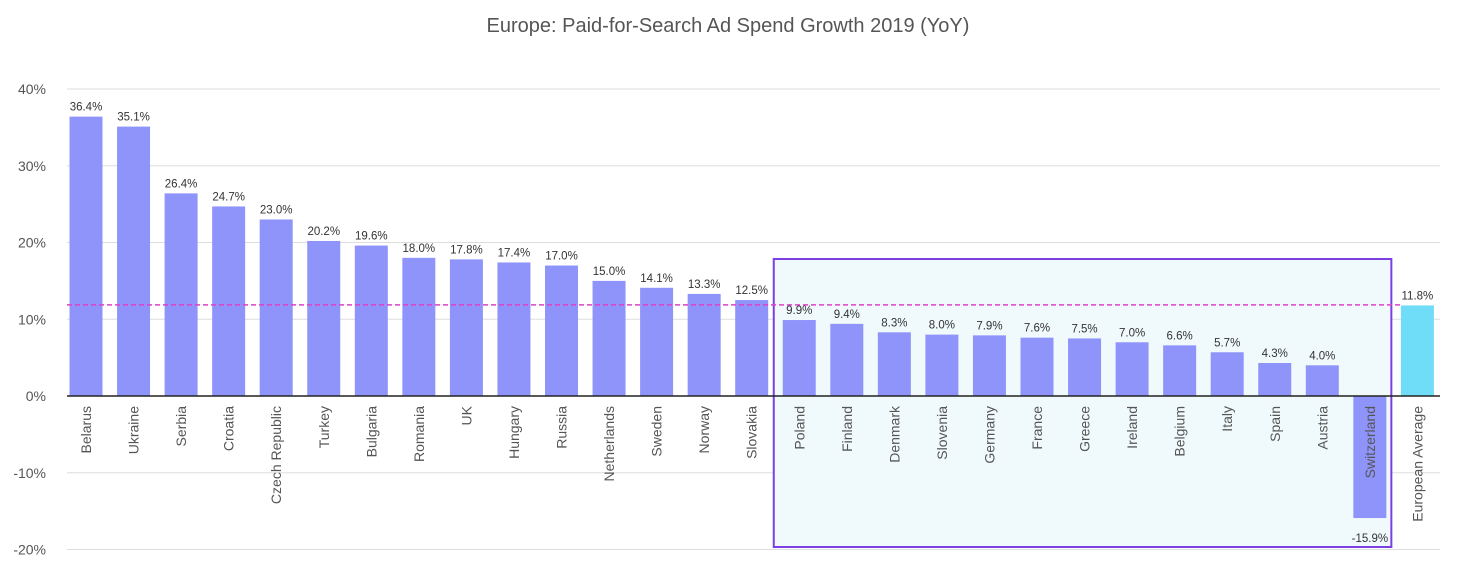  I want to click on x-tick-label: Greece, so click(1085, 429).